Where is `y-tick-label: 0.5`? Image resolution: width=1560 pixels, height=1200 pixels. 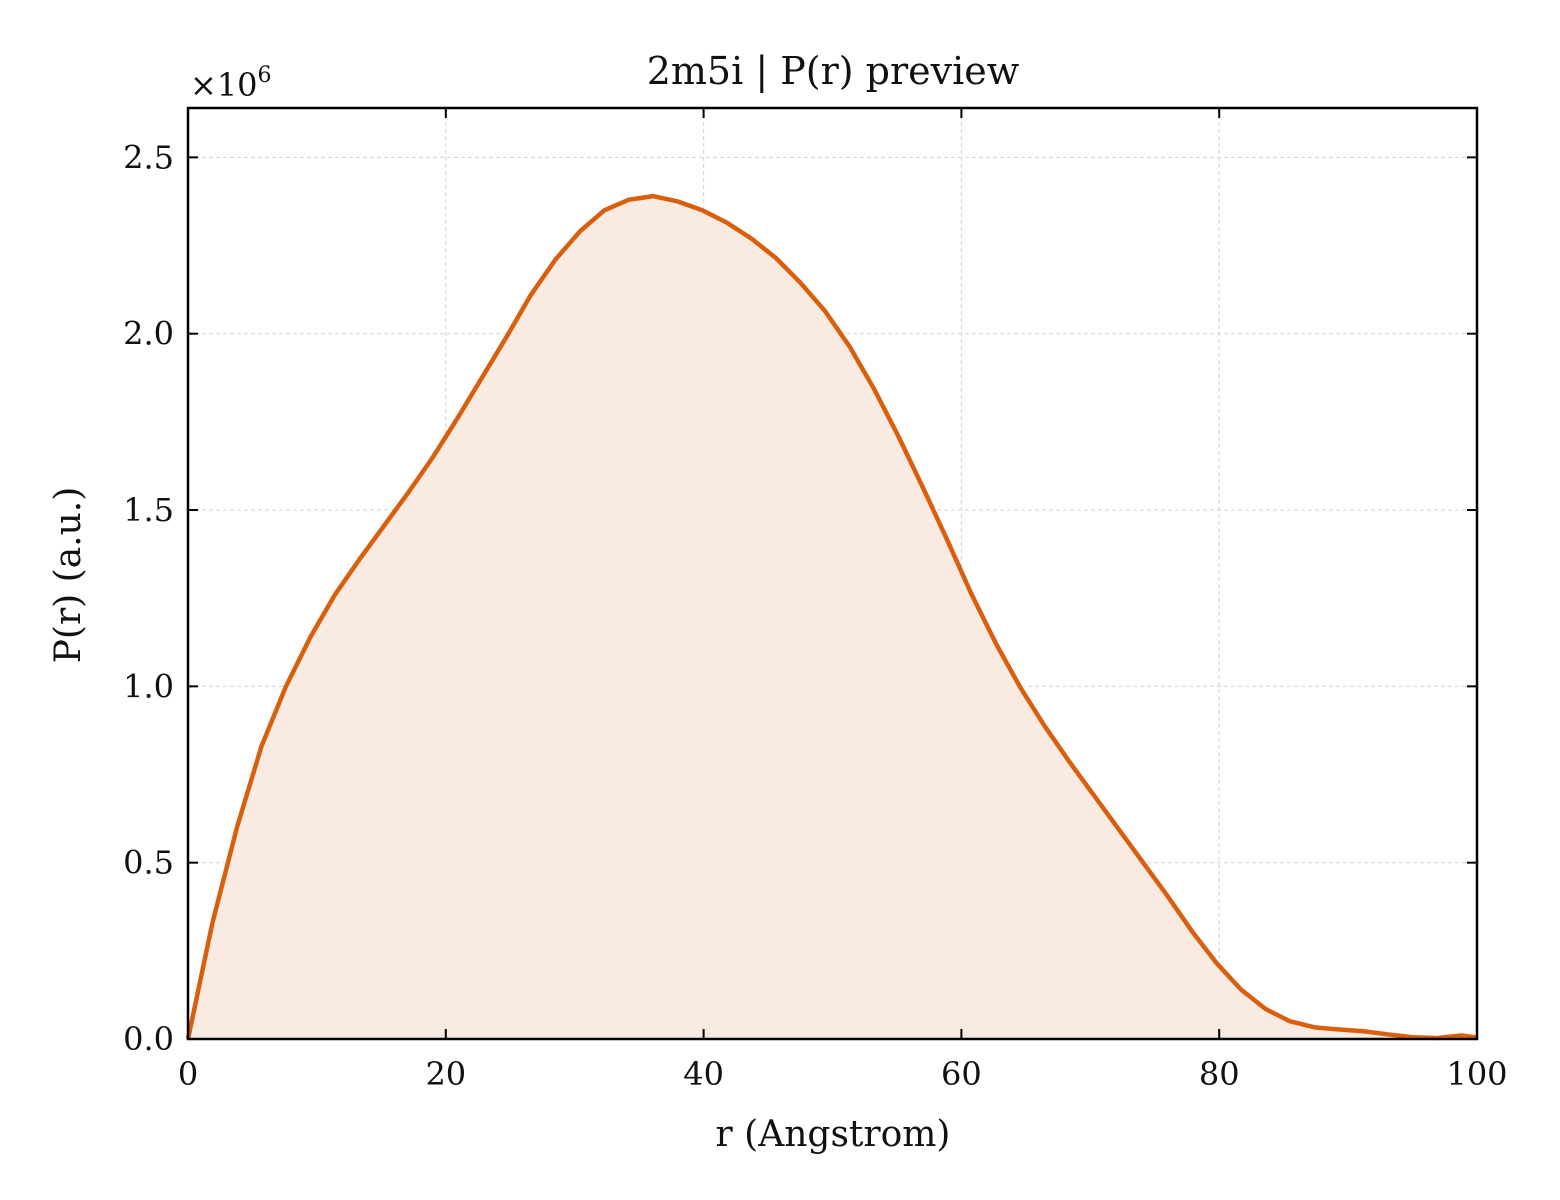
y-tick-label: 0.5 is located at coordinates (148, 863).